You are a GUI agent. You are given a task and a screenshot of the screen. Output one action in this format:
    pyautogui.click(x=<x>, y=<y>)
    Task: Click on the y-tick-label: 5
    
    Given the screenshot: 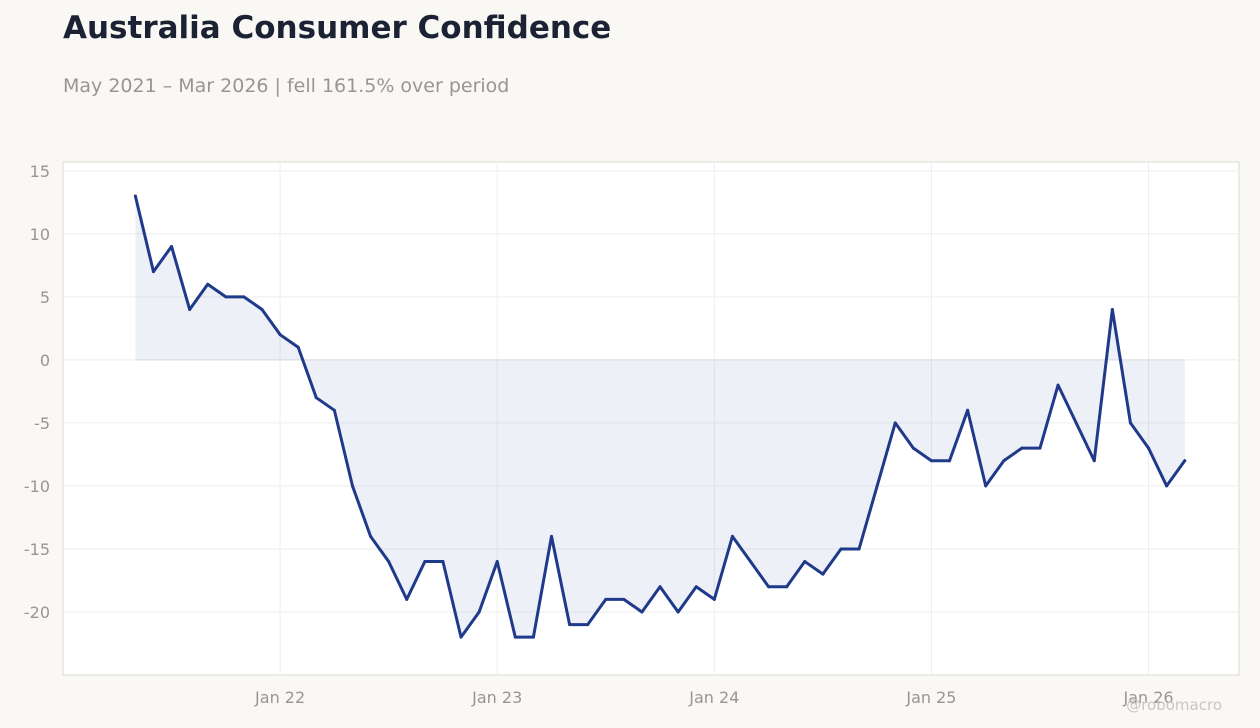 What is the action you would take?
    pyautogui.click(x=45, y=297)
    